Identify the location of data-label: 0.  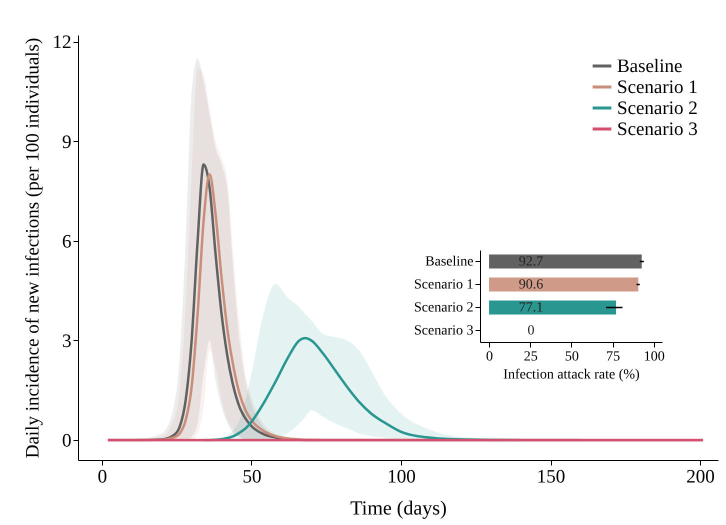
(531, 331).